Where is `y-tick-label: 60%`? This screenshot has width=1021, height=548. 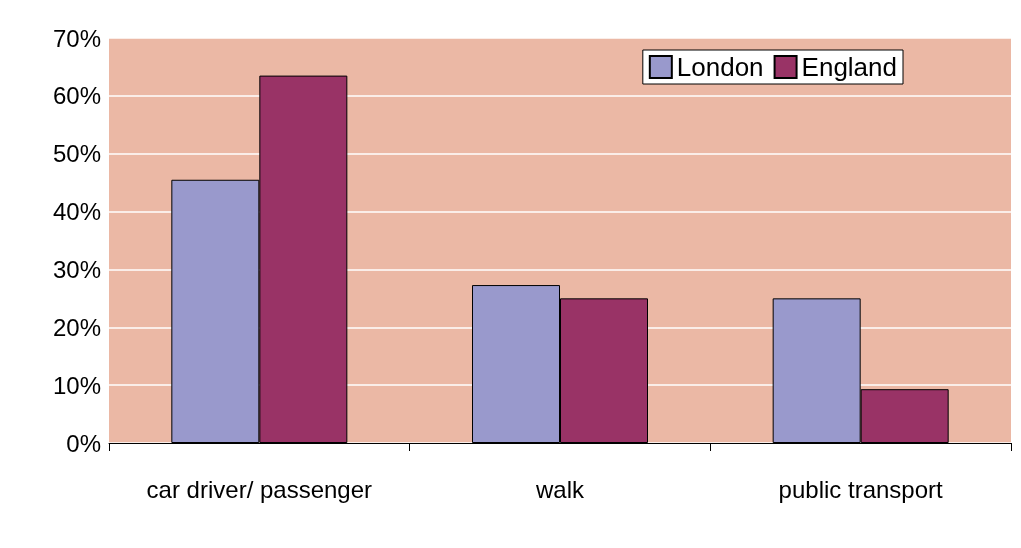 y-tick-label: 60% is located at coordinates (76, 96).